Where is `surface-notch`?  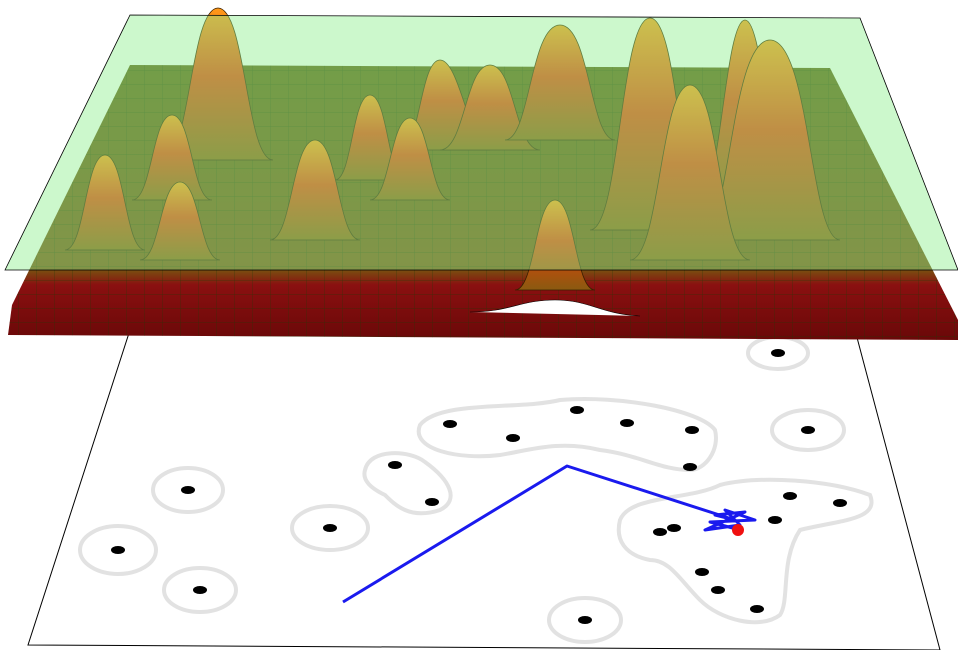
surface-notch is located at coordinates (555, 308).